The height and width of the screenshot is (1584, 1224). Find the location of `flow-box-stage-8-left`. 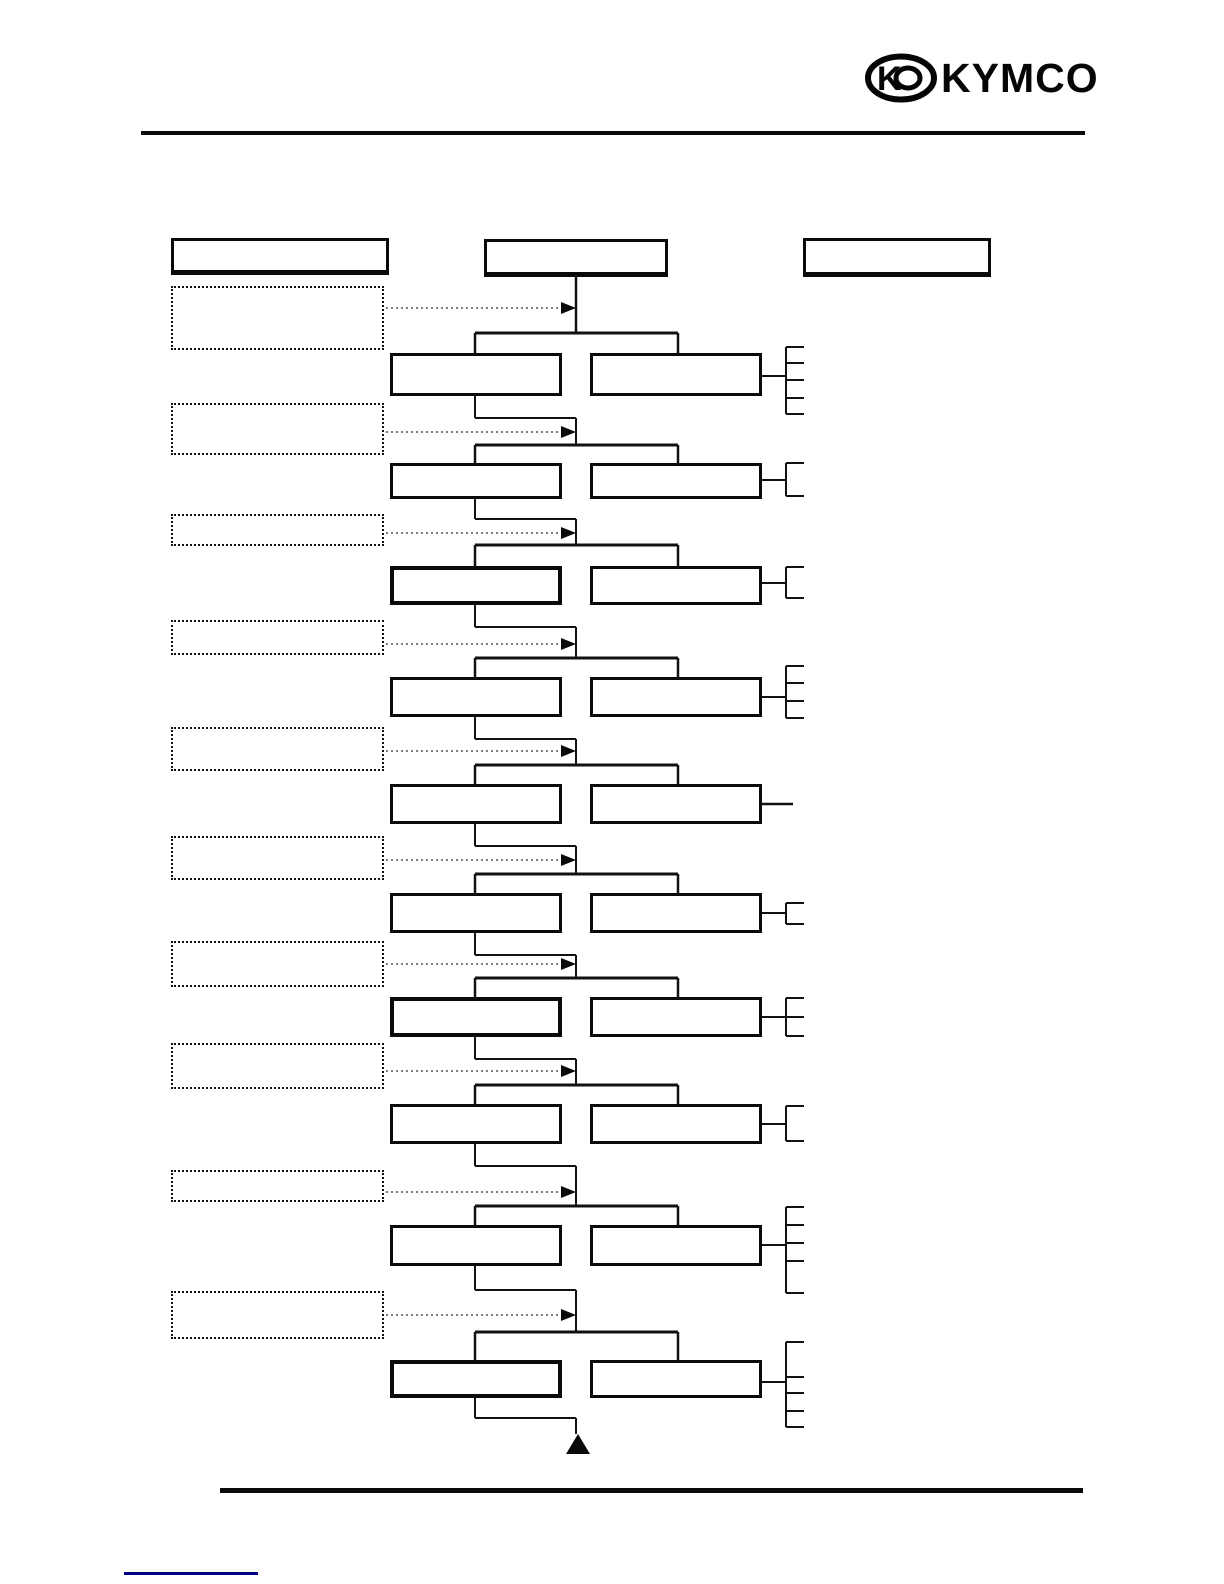

flow-box-stage-8-left is located at coordinates (476, 1124).